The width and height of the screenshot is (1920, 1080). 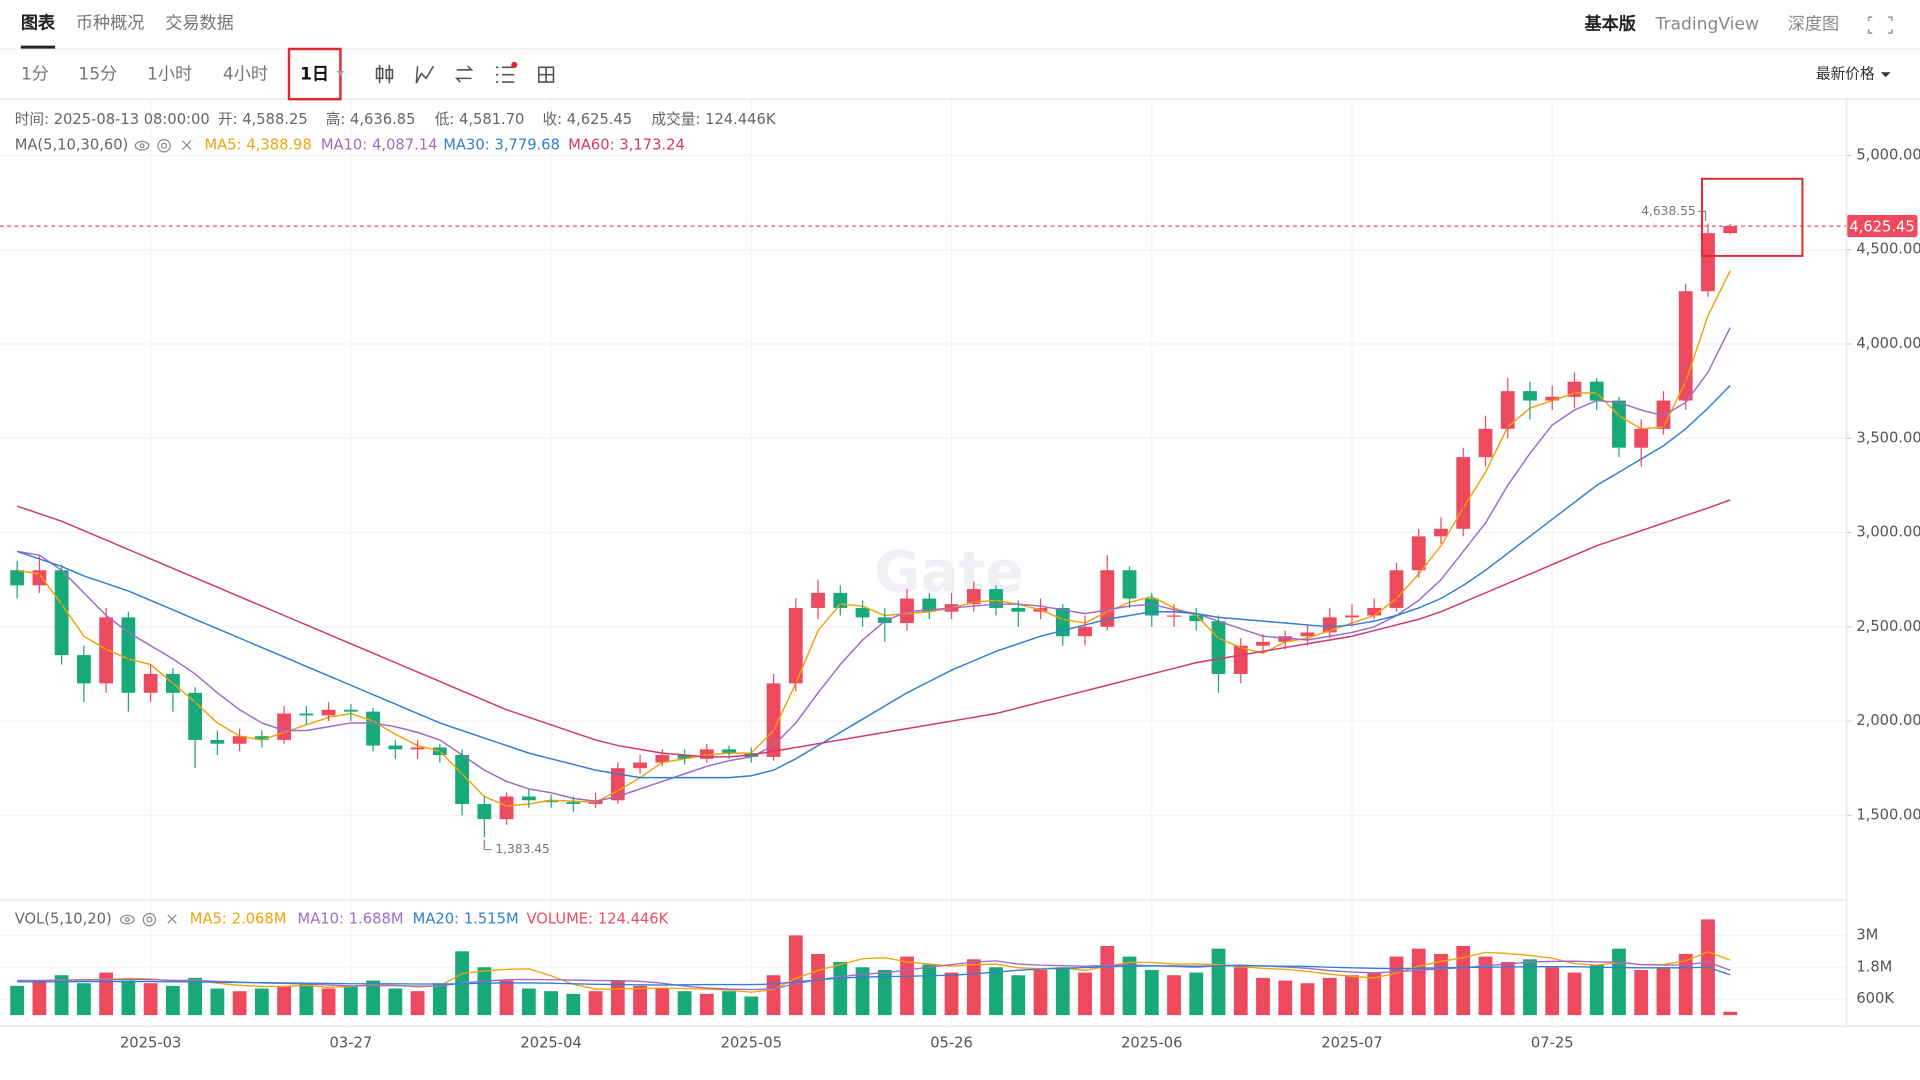 I want to click on settings-list-icon, so click(x=505, y=74).